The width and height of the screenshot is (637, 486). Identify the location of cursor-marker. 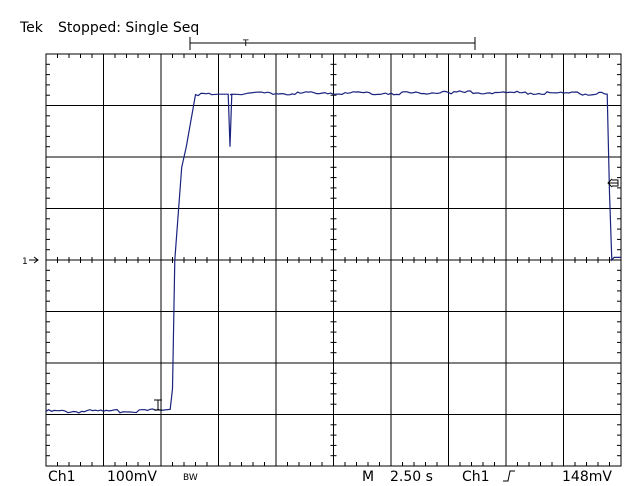
(158, 405).